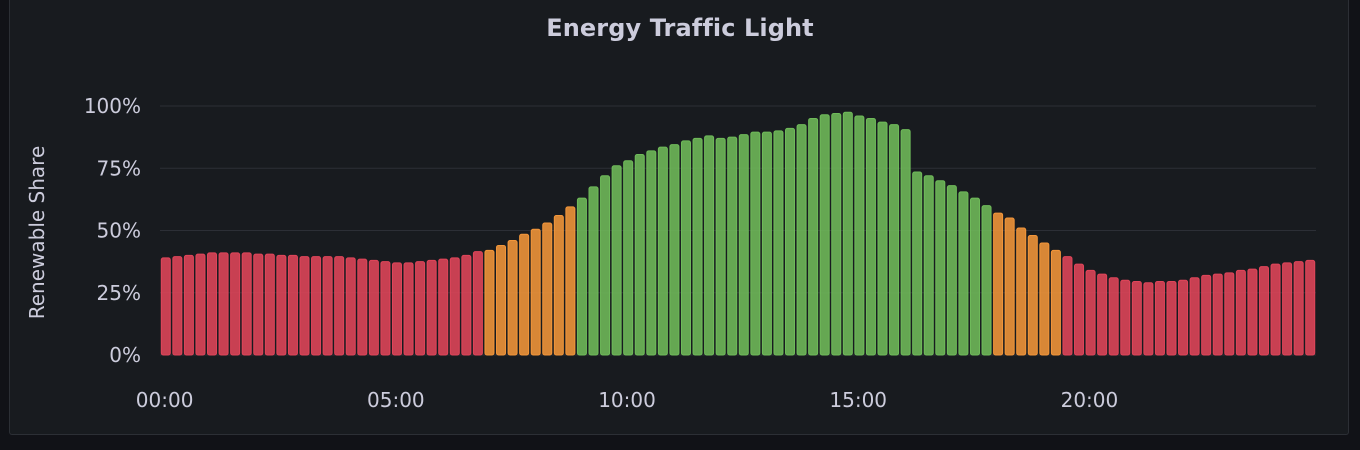  Describe the element at coordinates (680, 28) in the screenshot. I see `panel-title: Energy Traffic Light` at that location.